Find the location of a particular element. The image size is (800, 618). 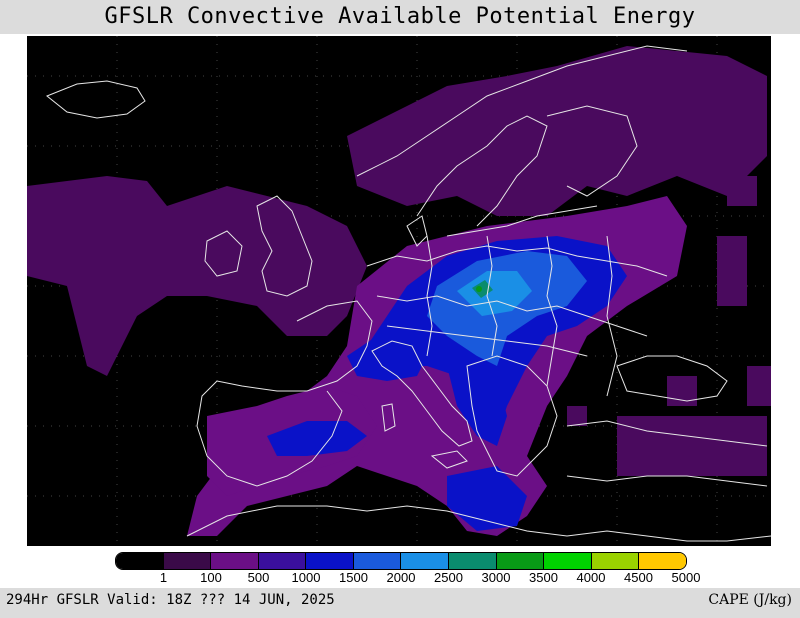

footer-bar is located at coordinates (400, 603).